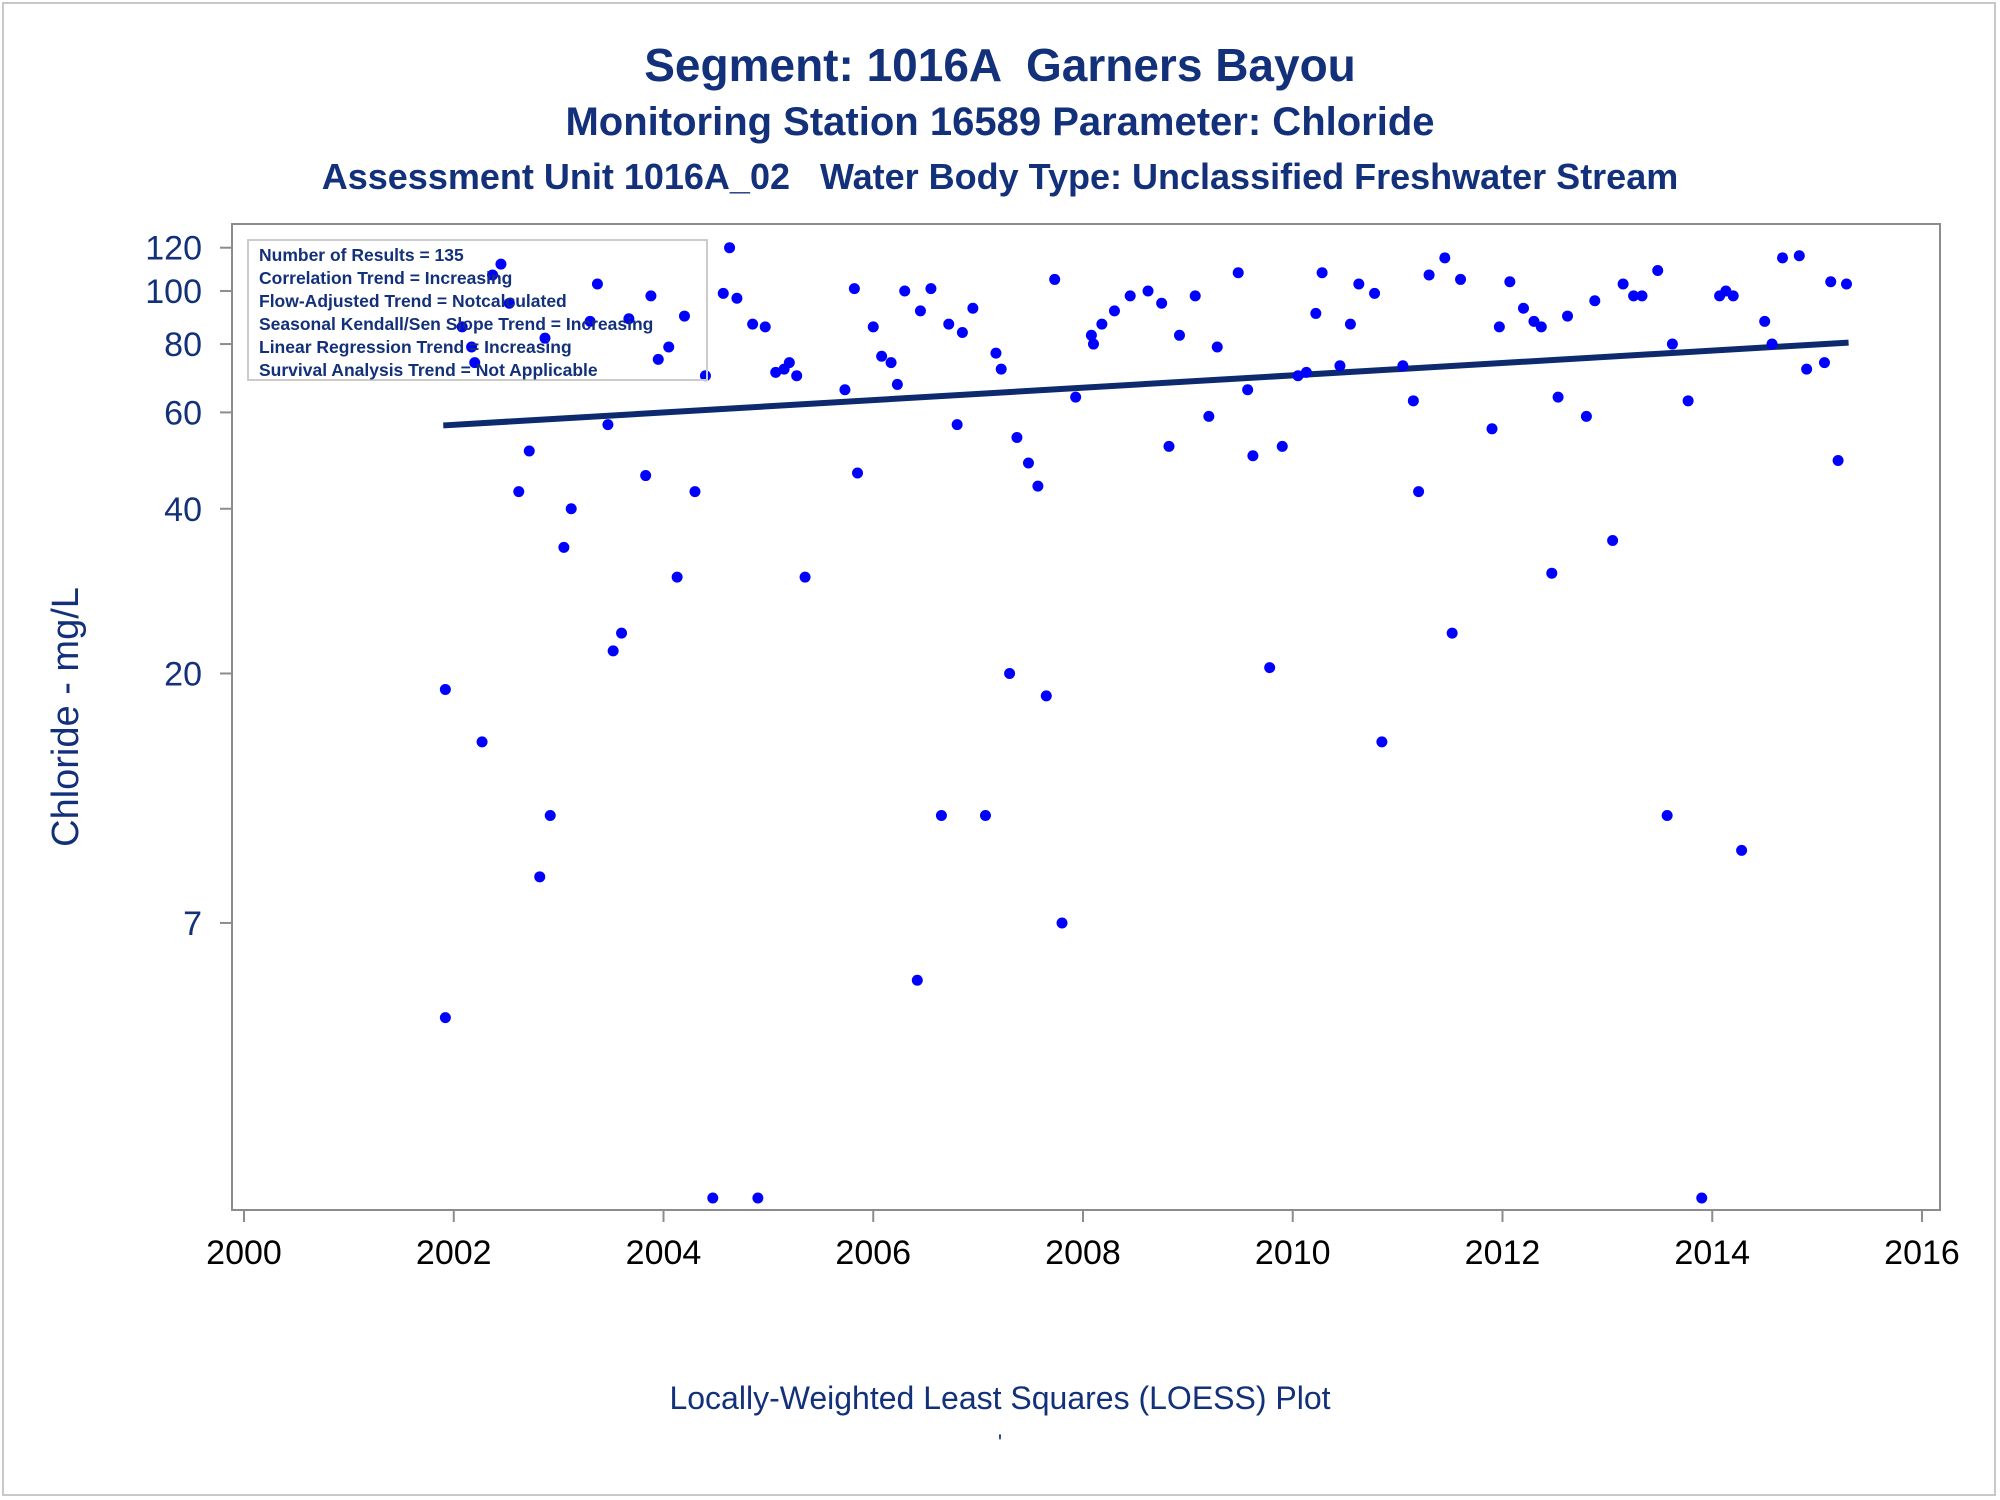 This screenshot has width=2000, height=1500. What do you see at coordinates (415, 347) in the screenshot?
I see `stat-linear-regression: Linear Regression Trend = Increasing` at bounding box center [415, 347].